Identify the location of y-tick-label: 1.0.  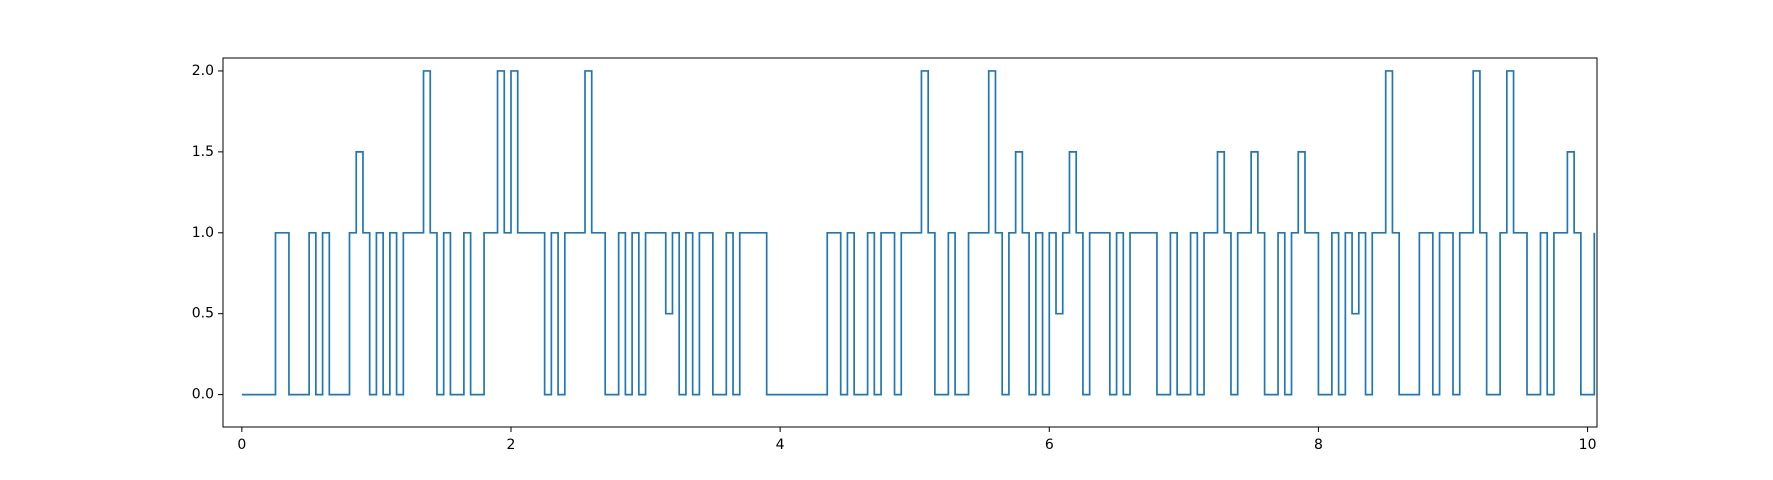
(203, 233).